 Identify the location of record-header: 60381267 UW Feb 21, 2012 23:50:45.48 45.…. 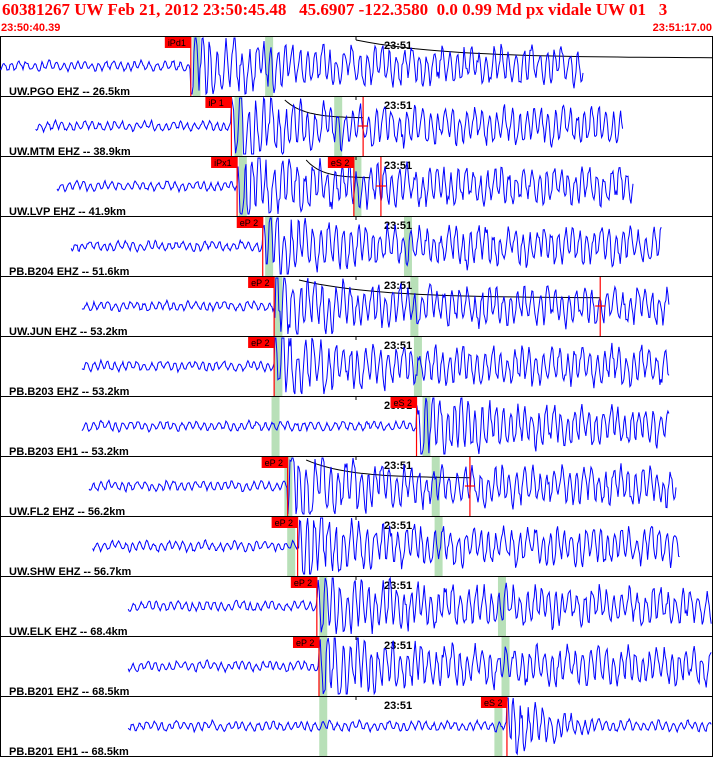
(356, 18).